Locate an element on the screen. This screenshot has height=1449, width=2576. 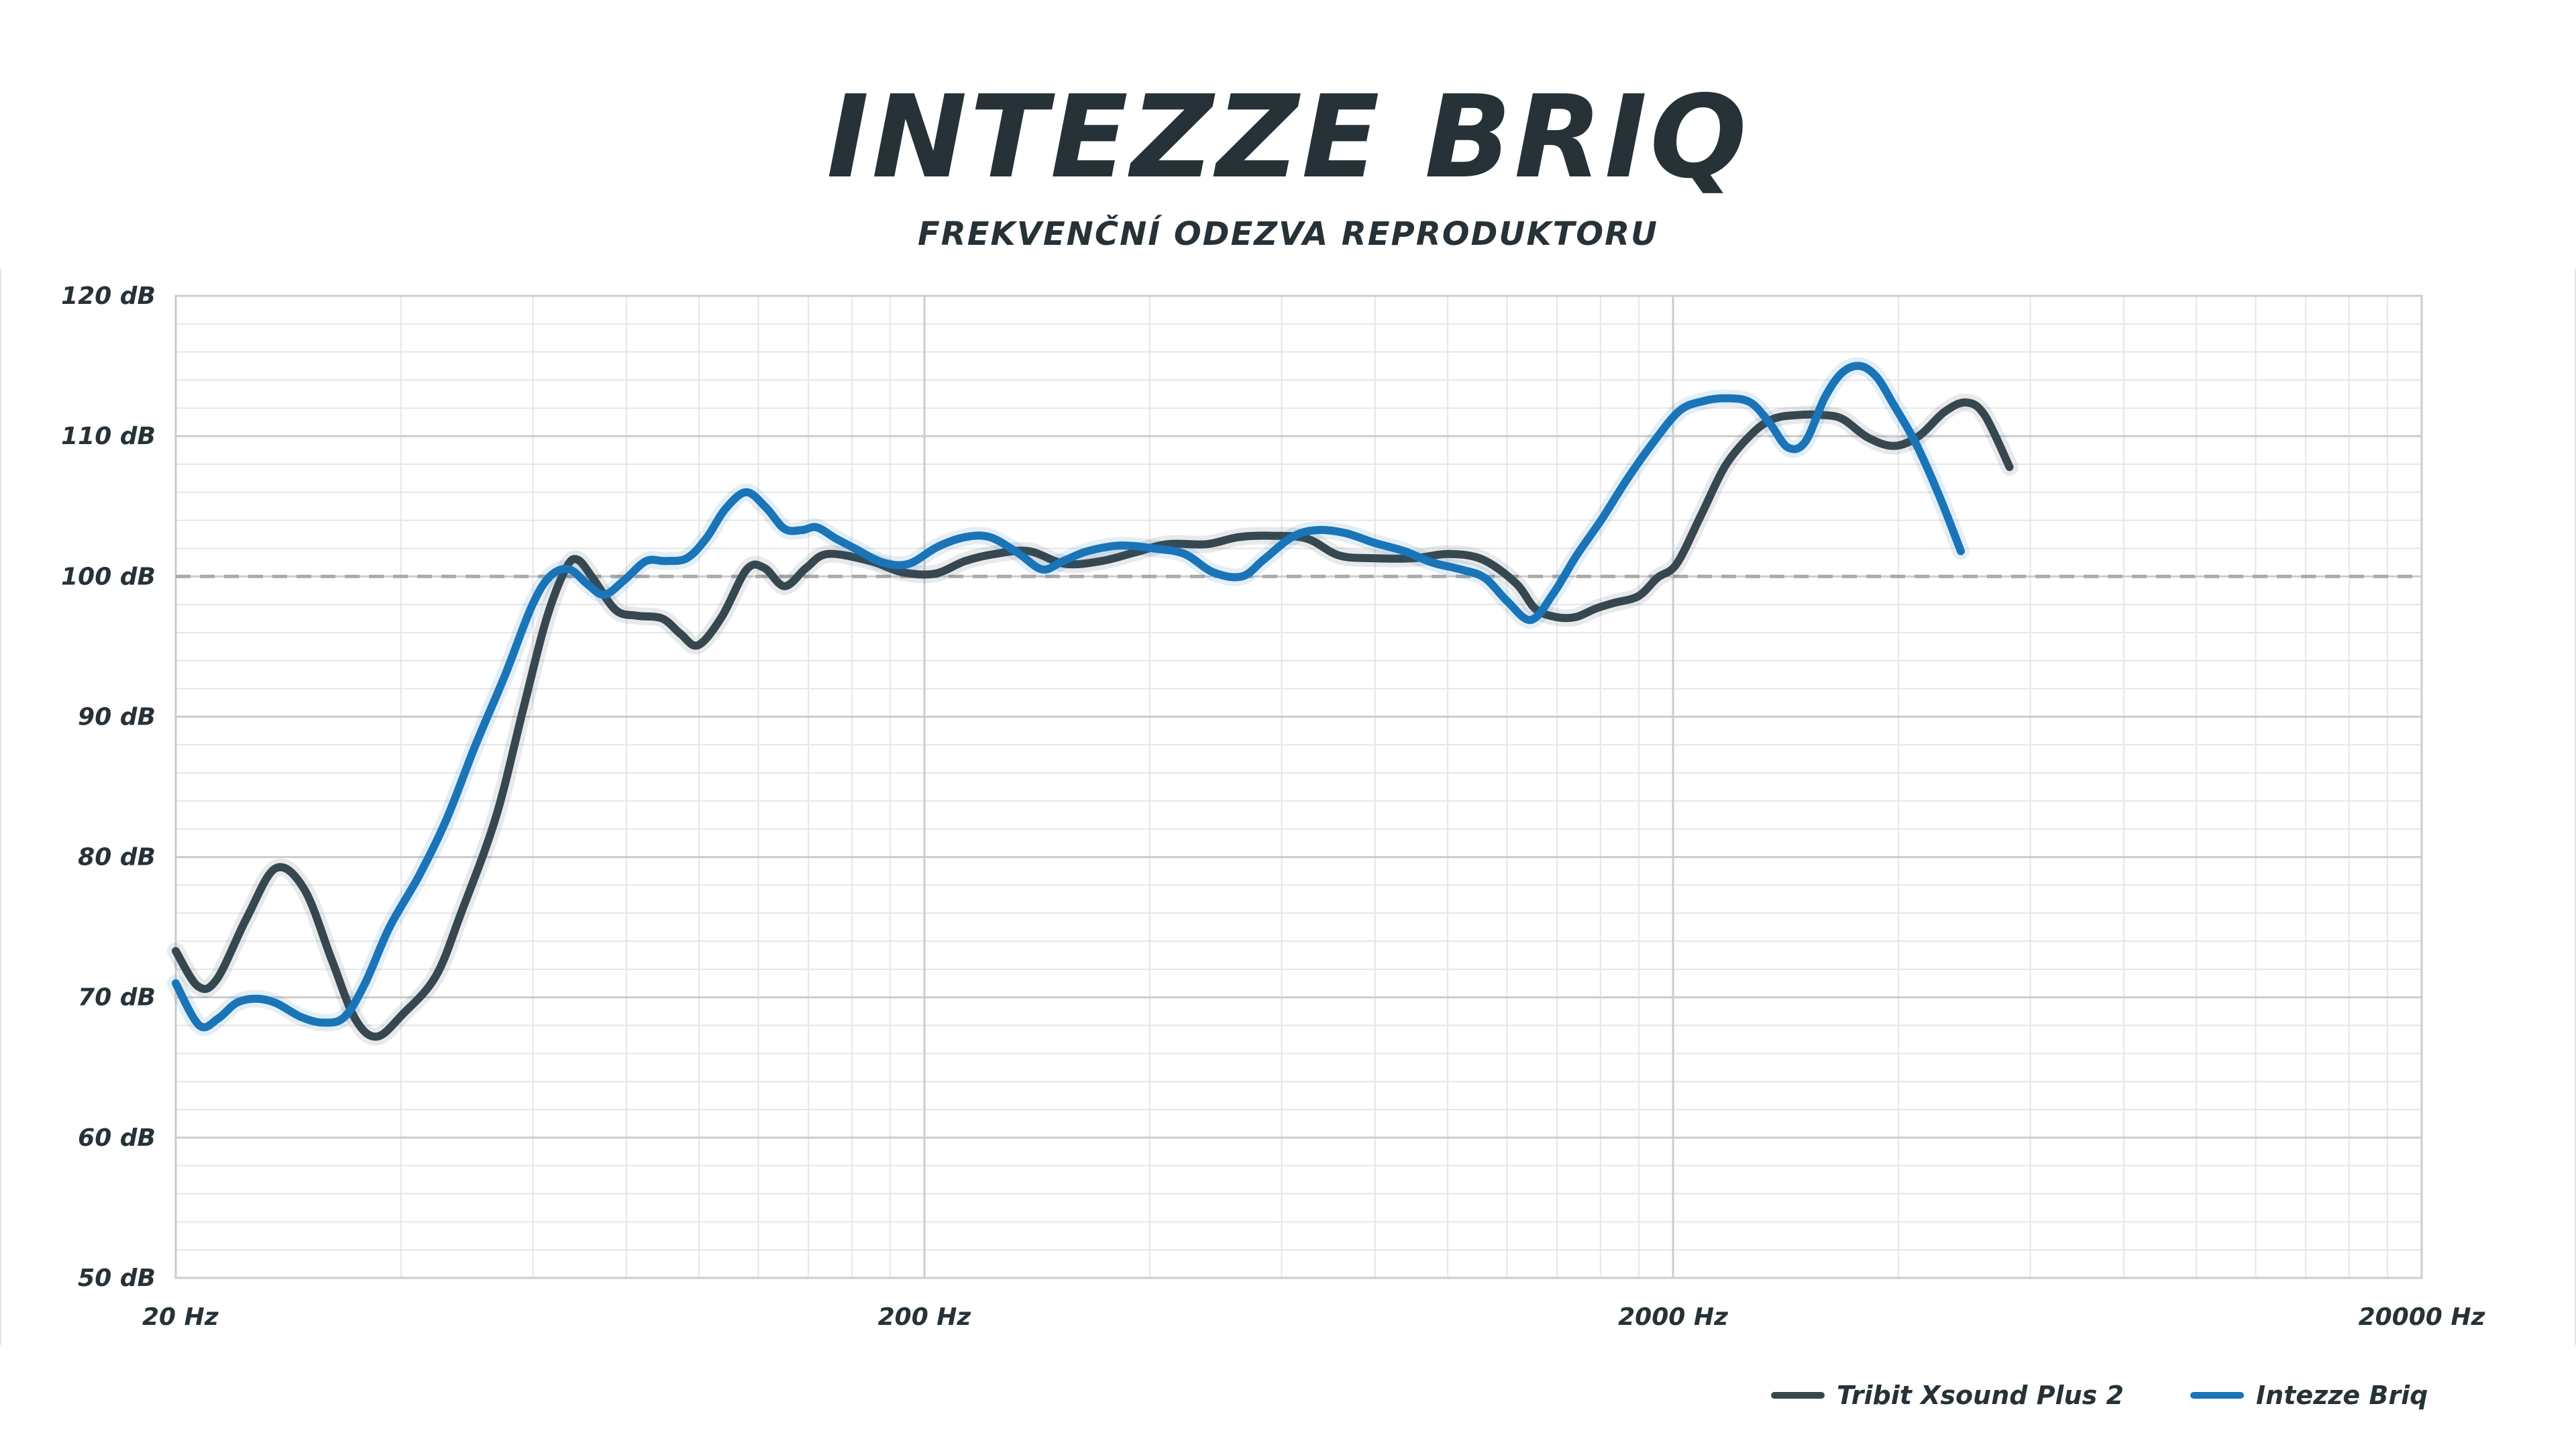
y-tick-label: 110 dB is located at coordinates (108, 436).